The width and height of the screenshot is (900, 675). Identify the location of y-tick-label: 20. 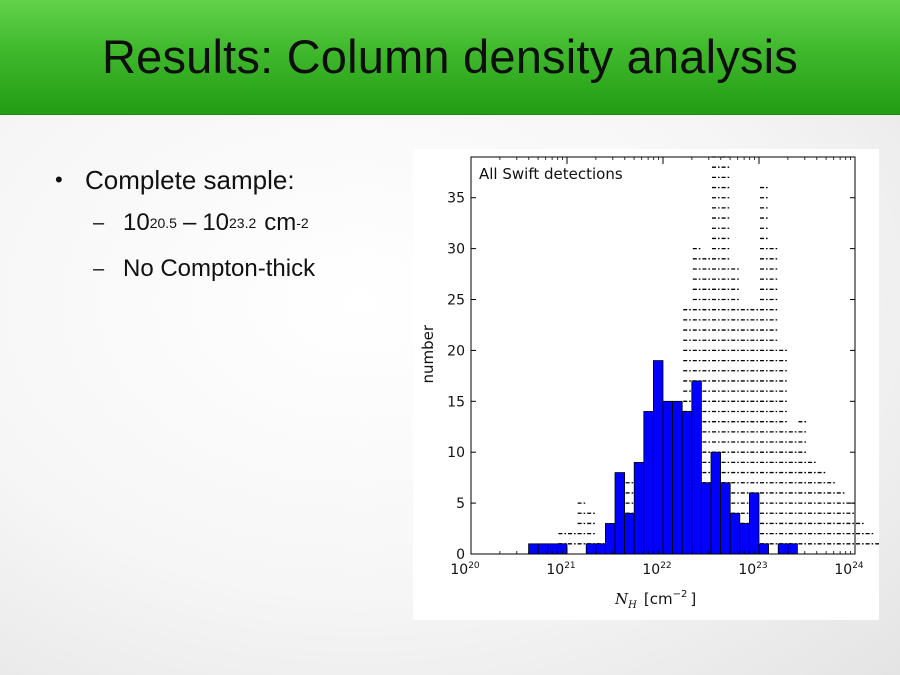
(456, 351).